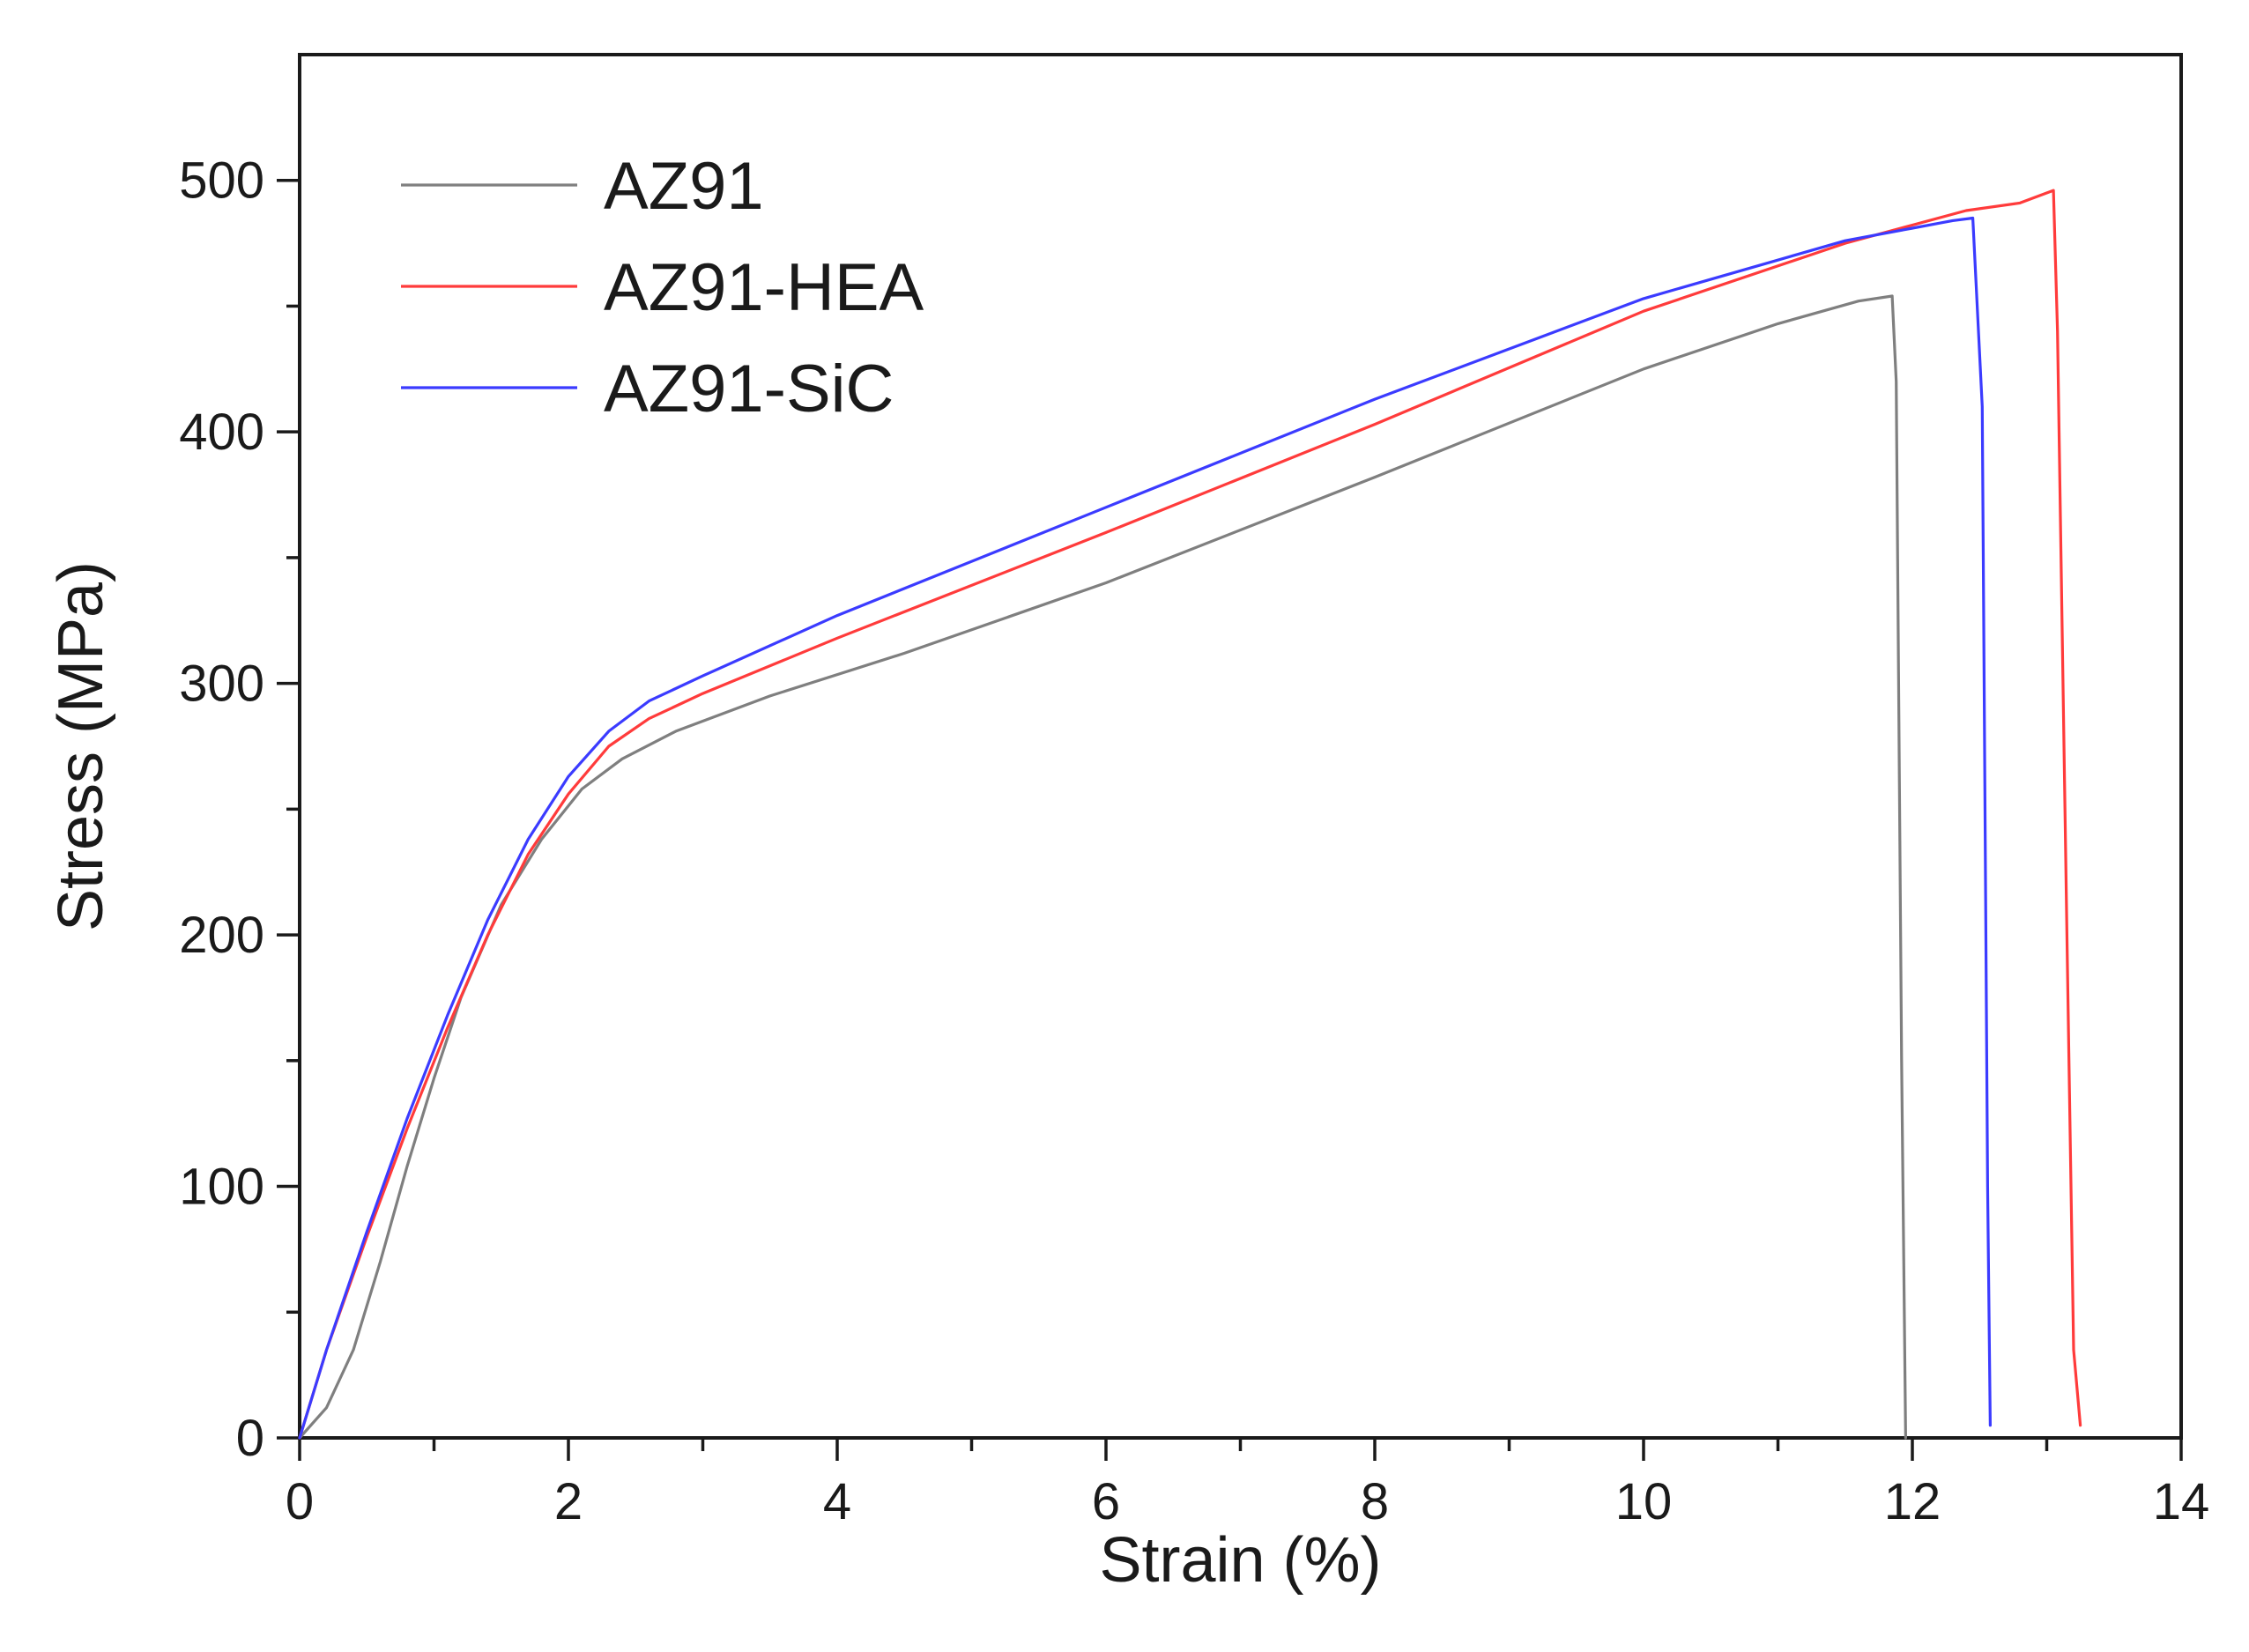 The image size is (2249, 1652). I want to click on x-tick-label: 14, so click(2181, 1501).